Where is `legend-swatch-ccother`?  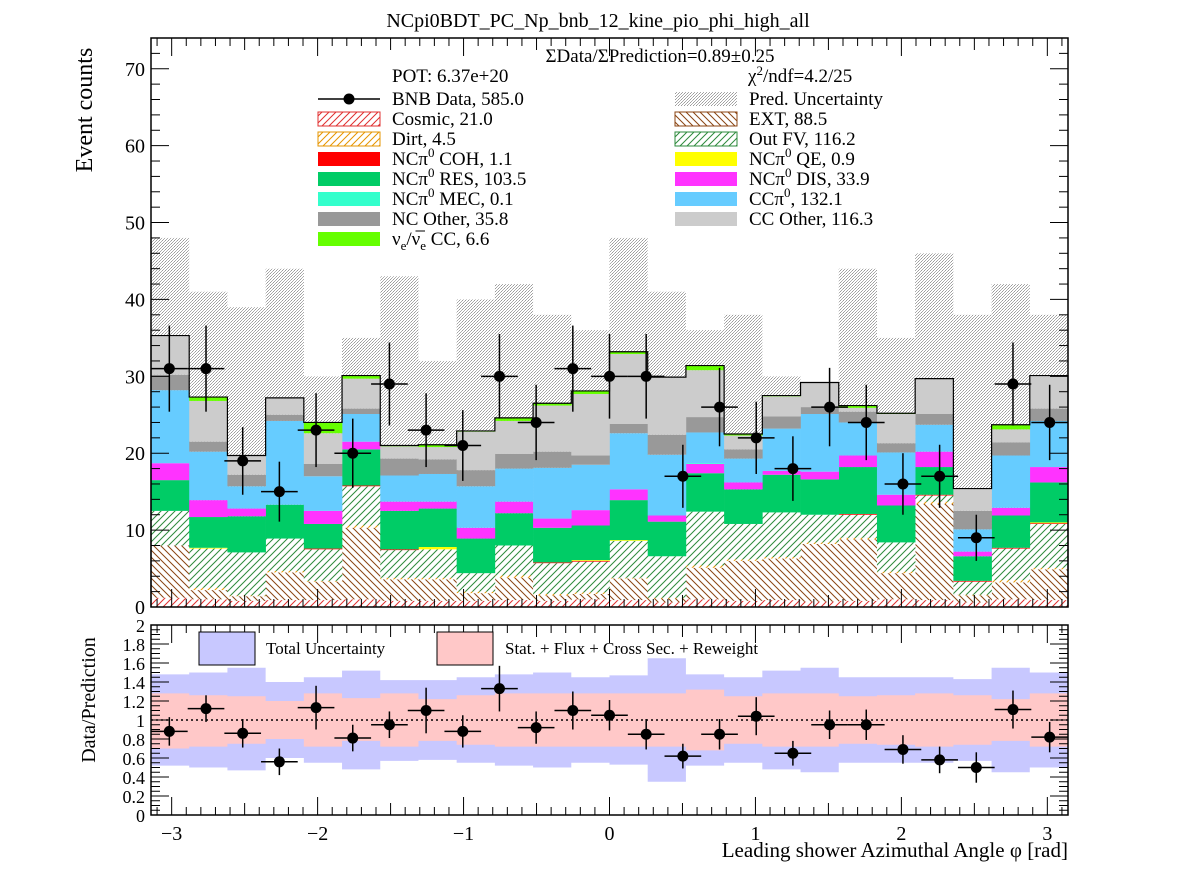 legend-swatch-ccother is located at coordinates (706, 219).